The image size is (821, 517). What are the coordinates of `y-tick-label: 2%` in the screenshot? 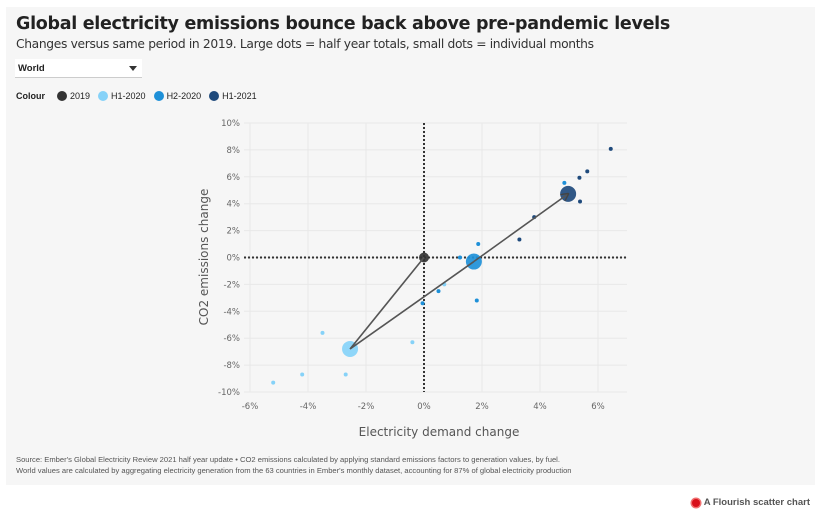 It's located at (234, 232).